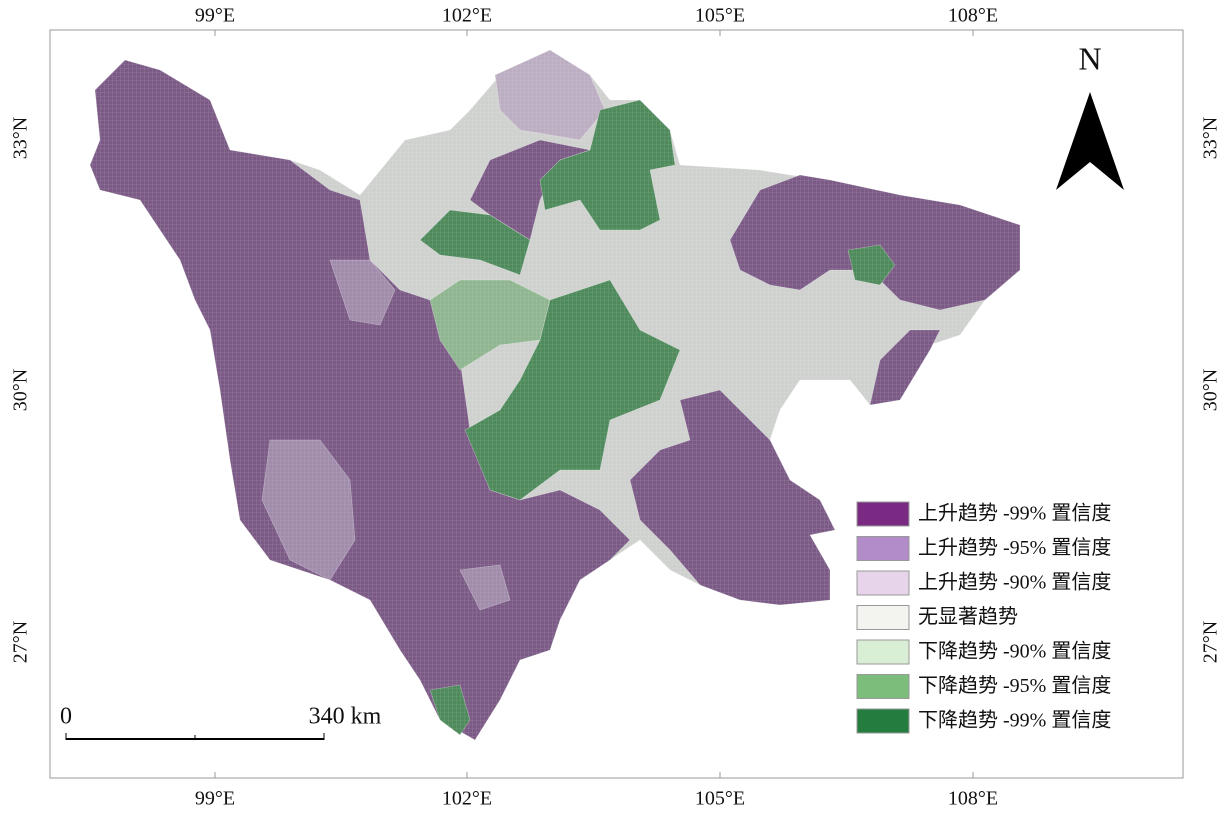 Image resolution: width=1229 pixels, height=819 pixels. What do you see at coordinates (1090, 141) in the screenshot?
I see `north-arrow-shape` at bounding box center [1090, 141].